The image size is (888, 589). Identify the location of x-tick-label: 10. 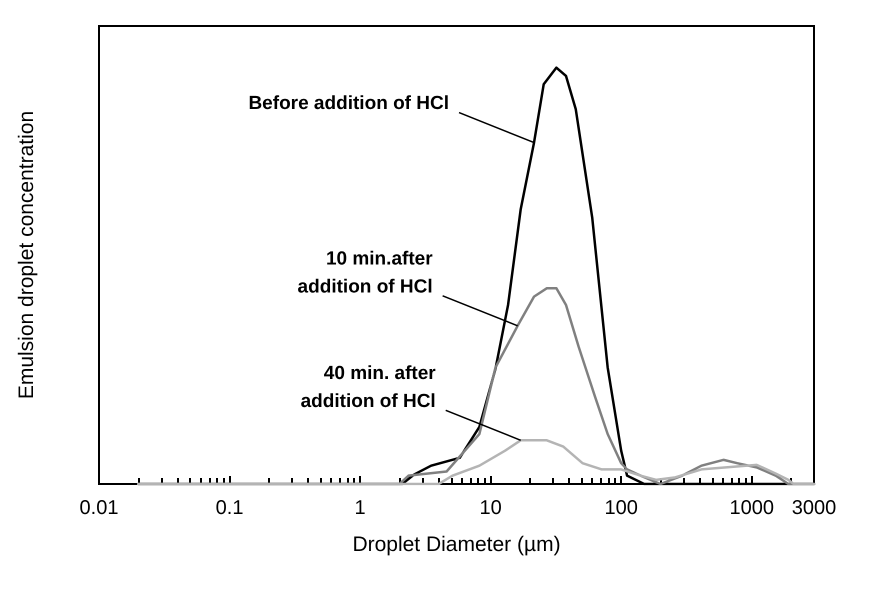
(491, 508).